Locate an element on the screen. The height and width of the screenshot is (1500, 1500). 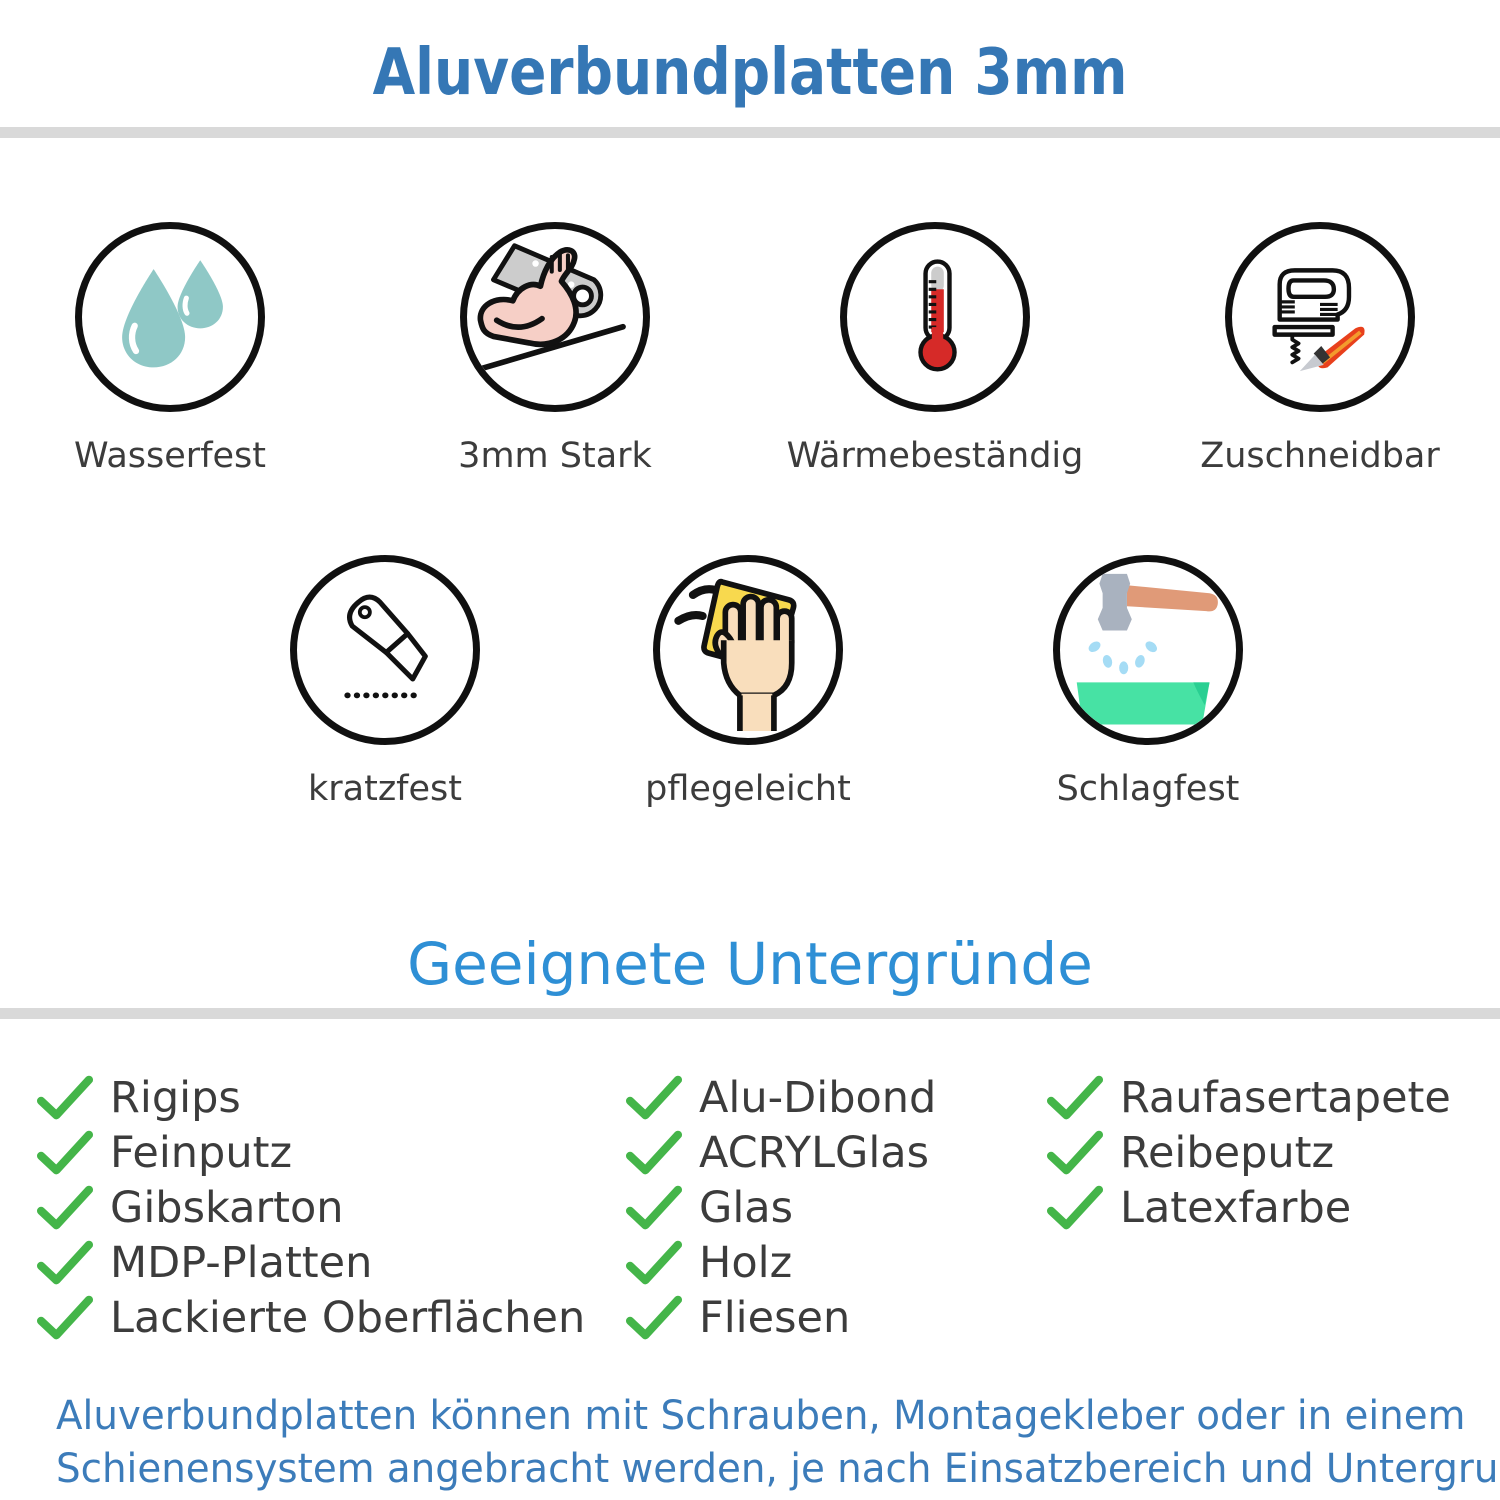
feature-label: kratzfest is located at coordinates (384, 789).